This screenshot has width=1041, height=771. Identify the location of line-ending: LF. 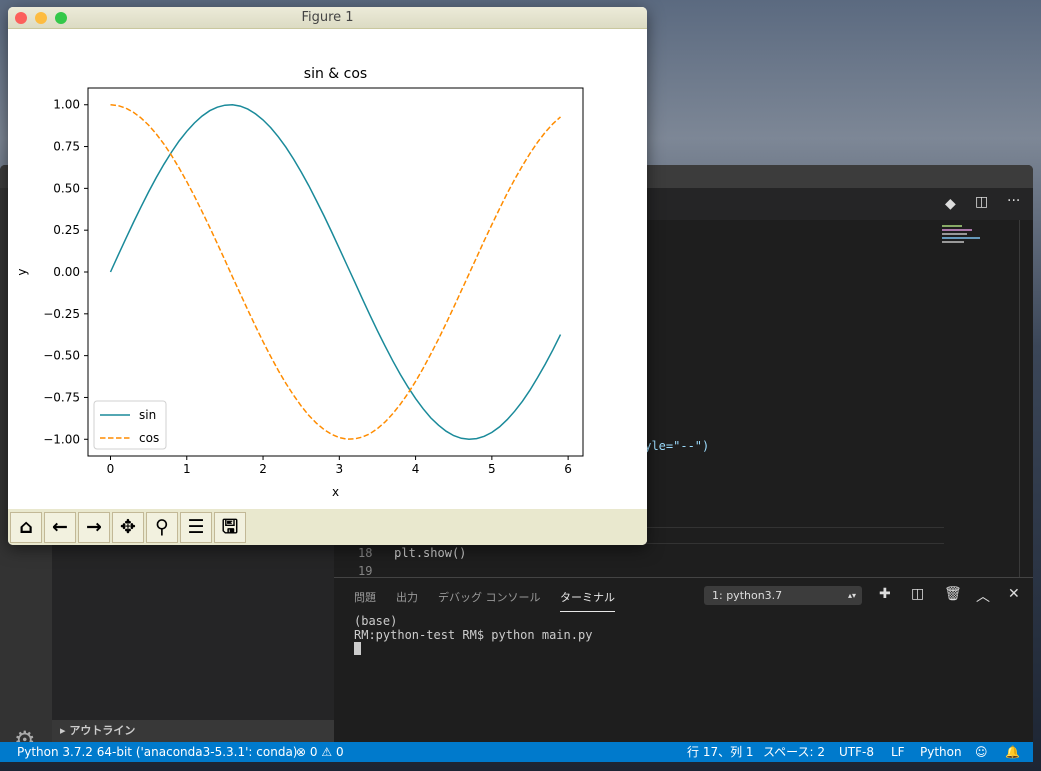
(898, 752).